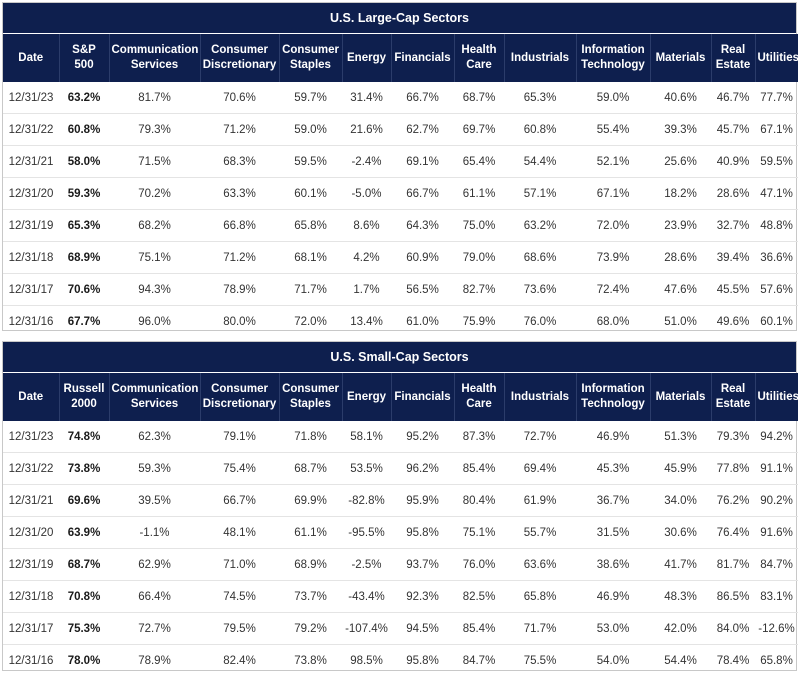 This screenshot has width=800, height=676. Describe the element at coordinates (680, 469) in the screenshot. I see `sector-value-cell: 45.9%` at that location.